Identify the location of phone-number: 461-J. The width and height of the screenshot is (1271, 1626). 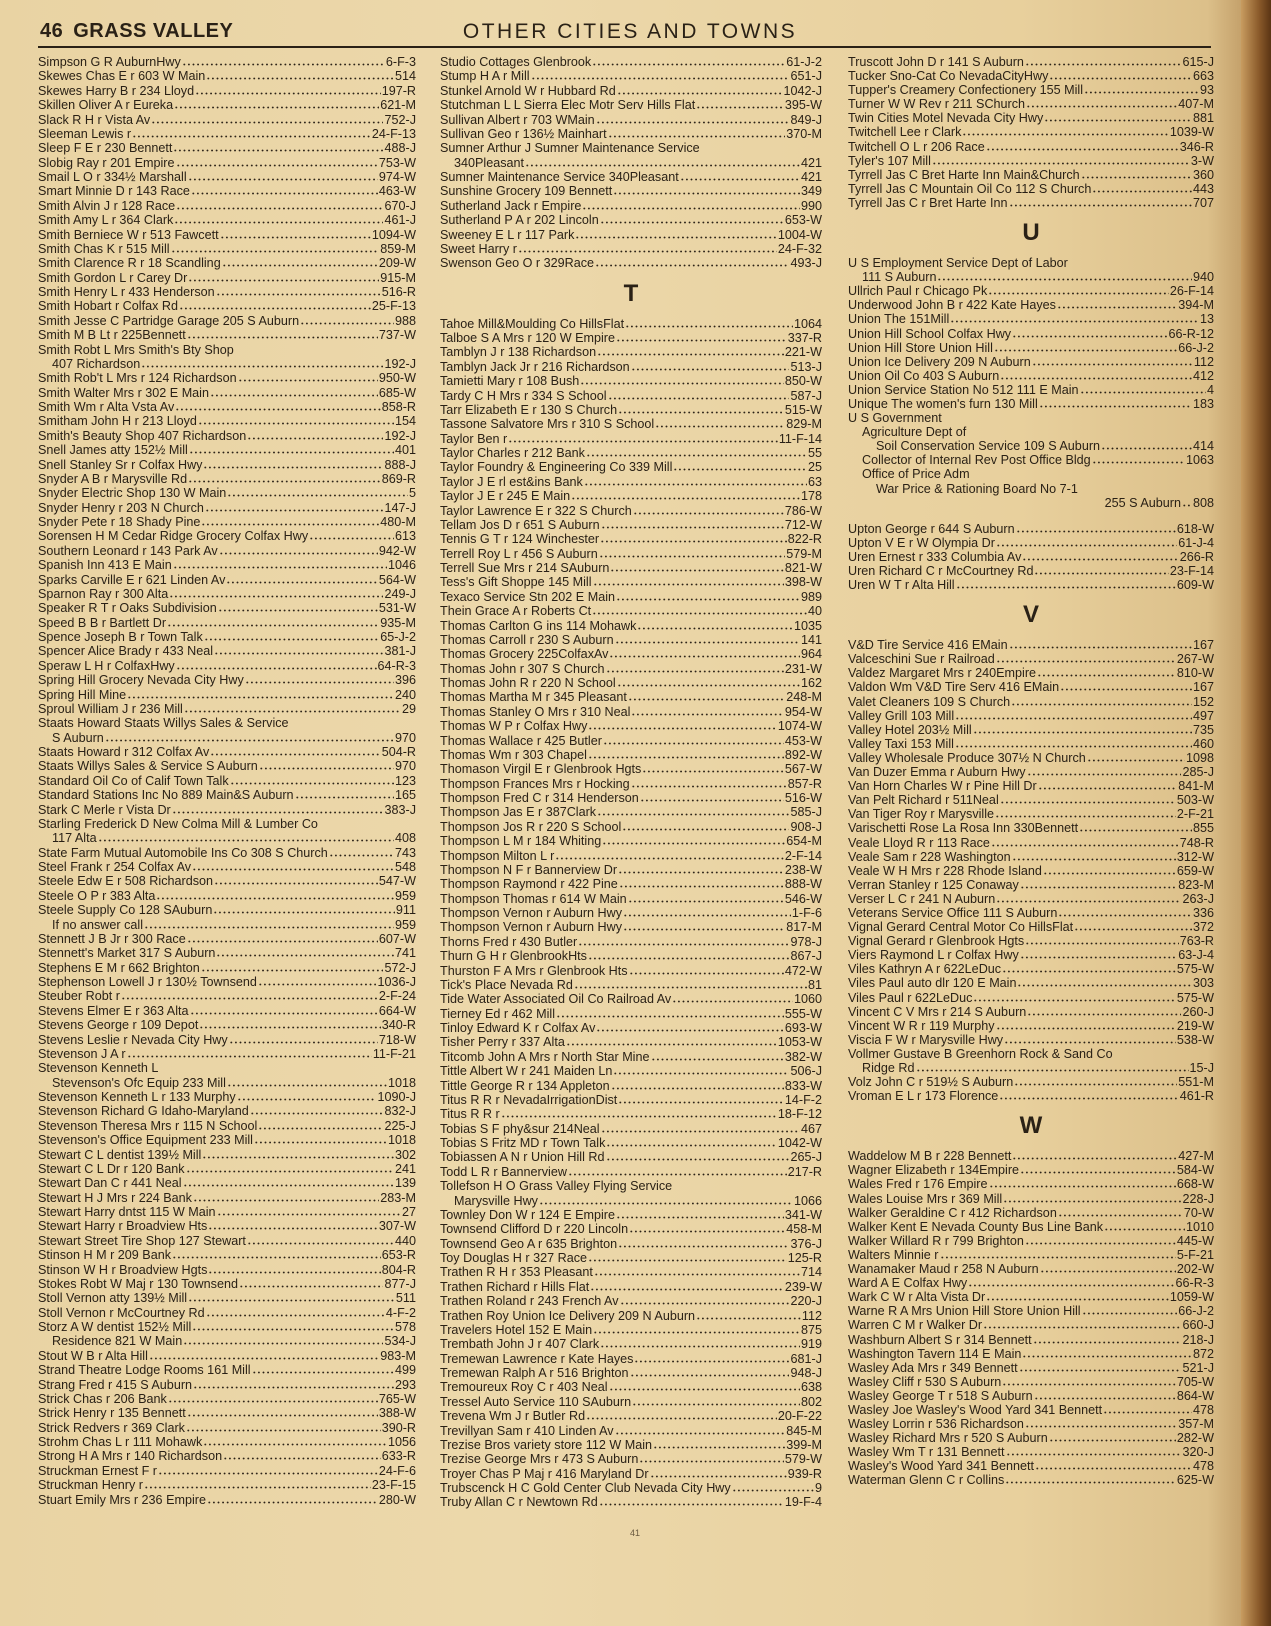
(400, 220).